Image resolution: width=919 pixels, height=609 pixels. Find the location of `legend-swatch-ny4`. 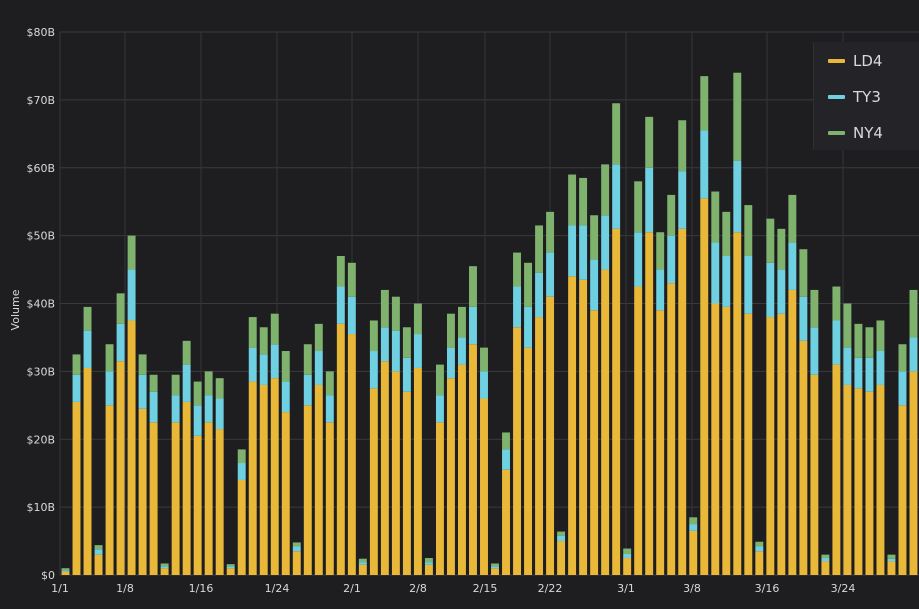

legend-swatch-ny4 is located at coordinates (836, 133).